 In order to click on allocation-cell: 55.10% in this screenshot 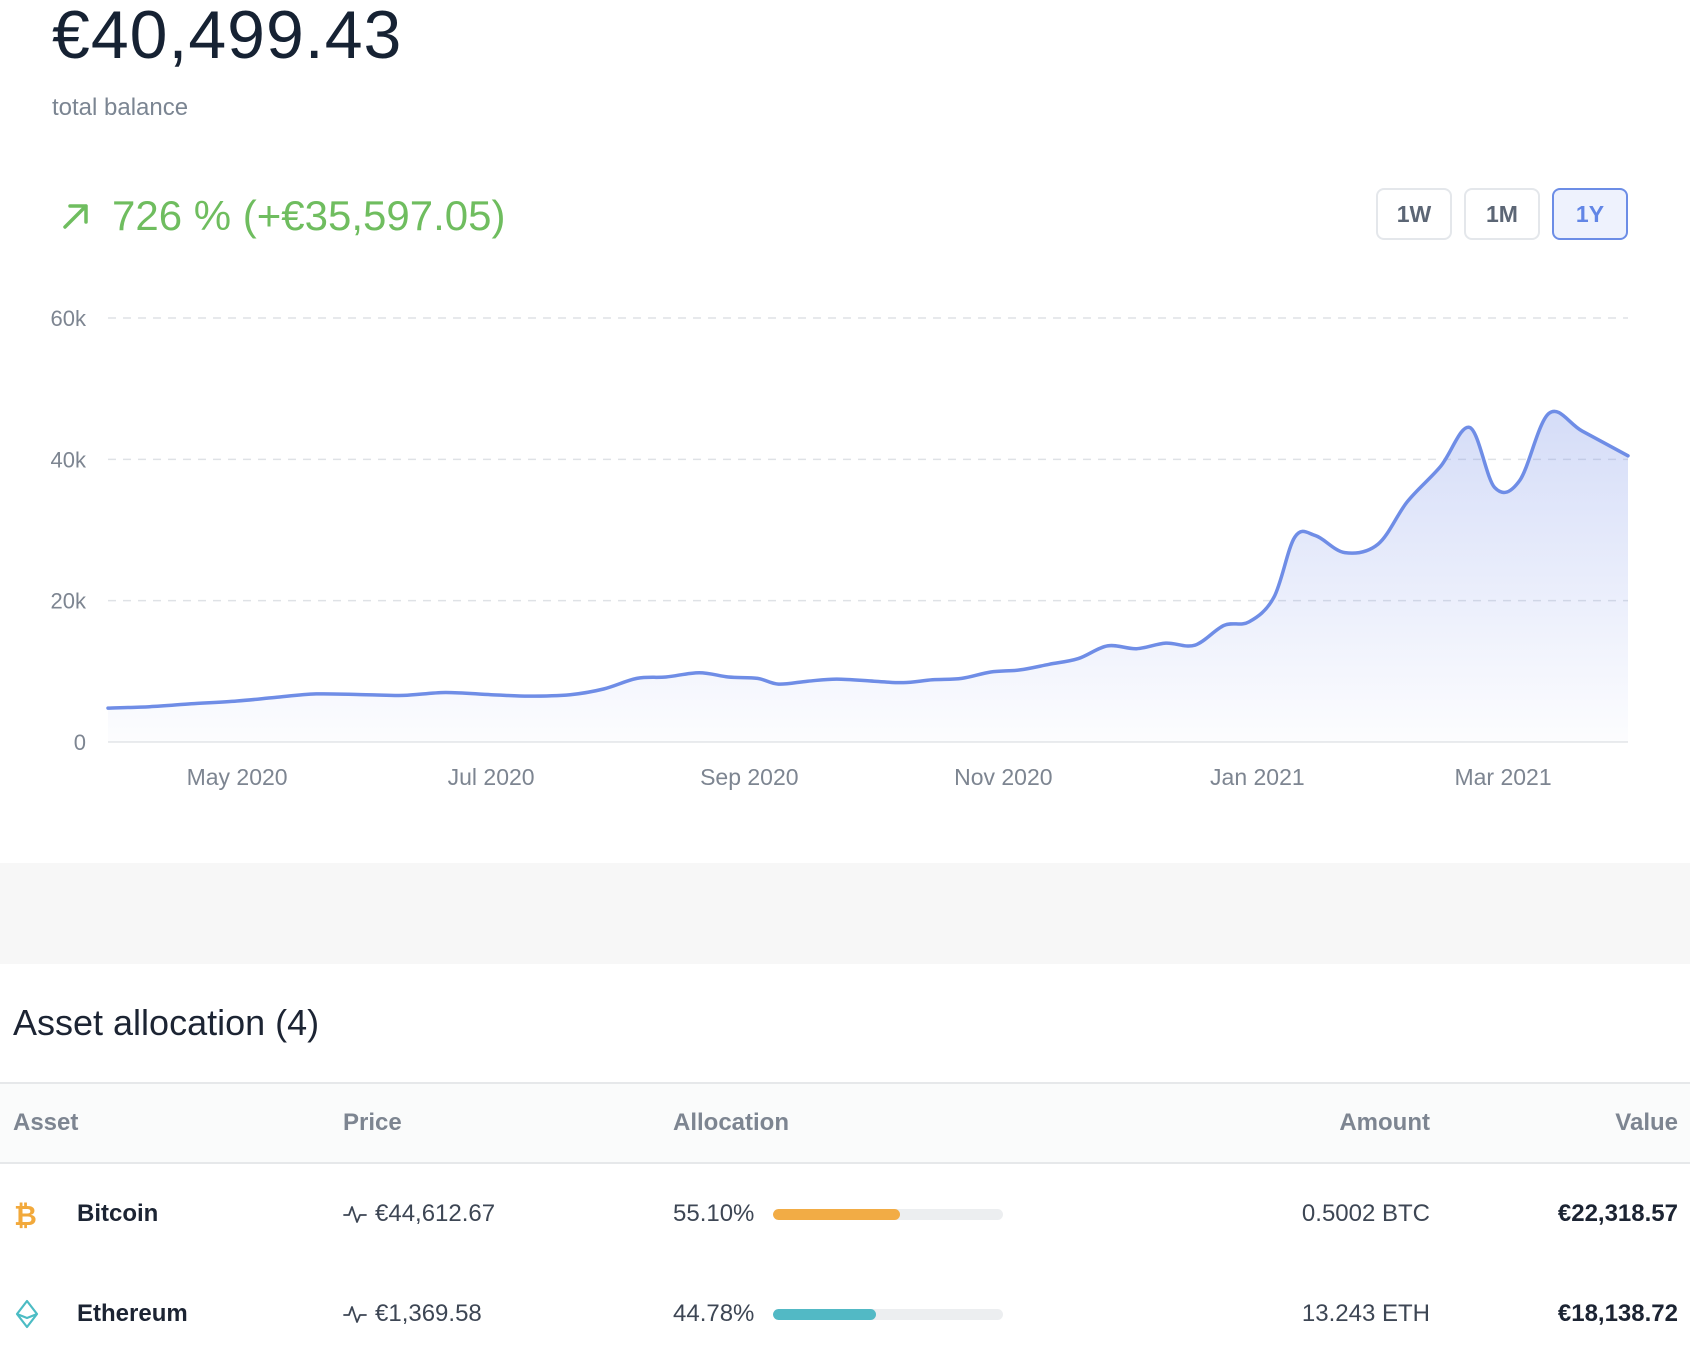, I will do `click(895, 1214)`.